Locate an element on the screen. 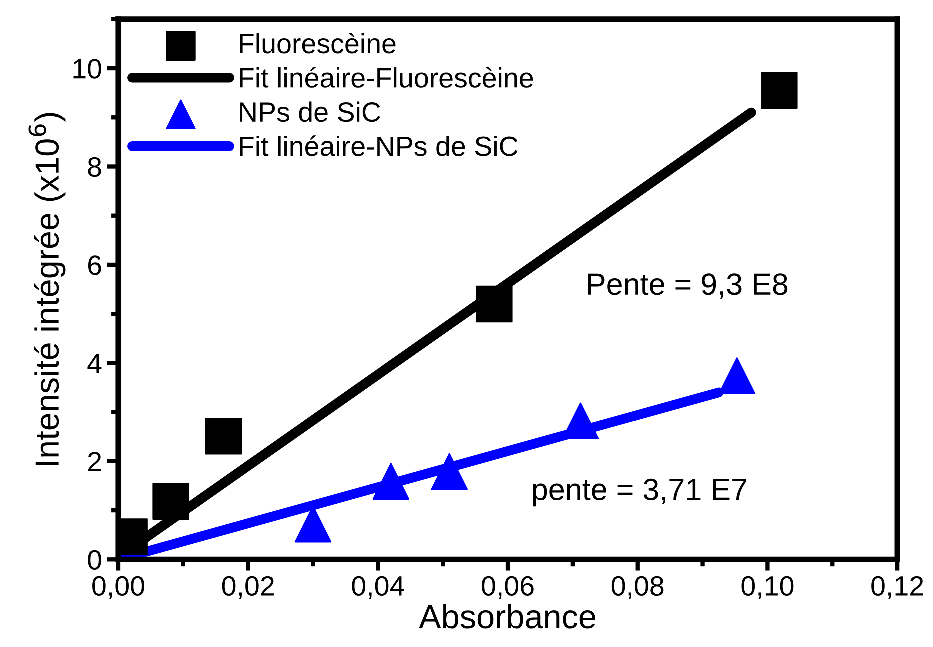 The image size is (933, 647). y-tick-label: 2 is located at coordinates (95, 462).